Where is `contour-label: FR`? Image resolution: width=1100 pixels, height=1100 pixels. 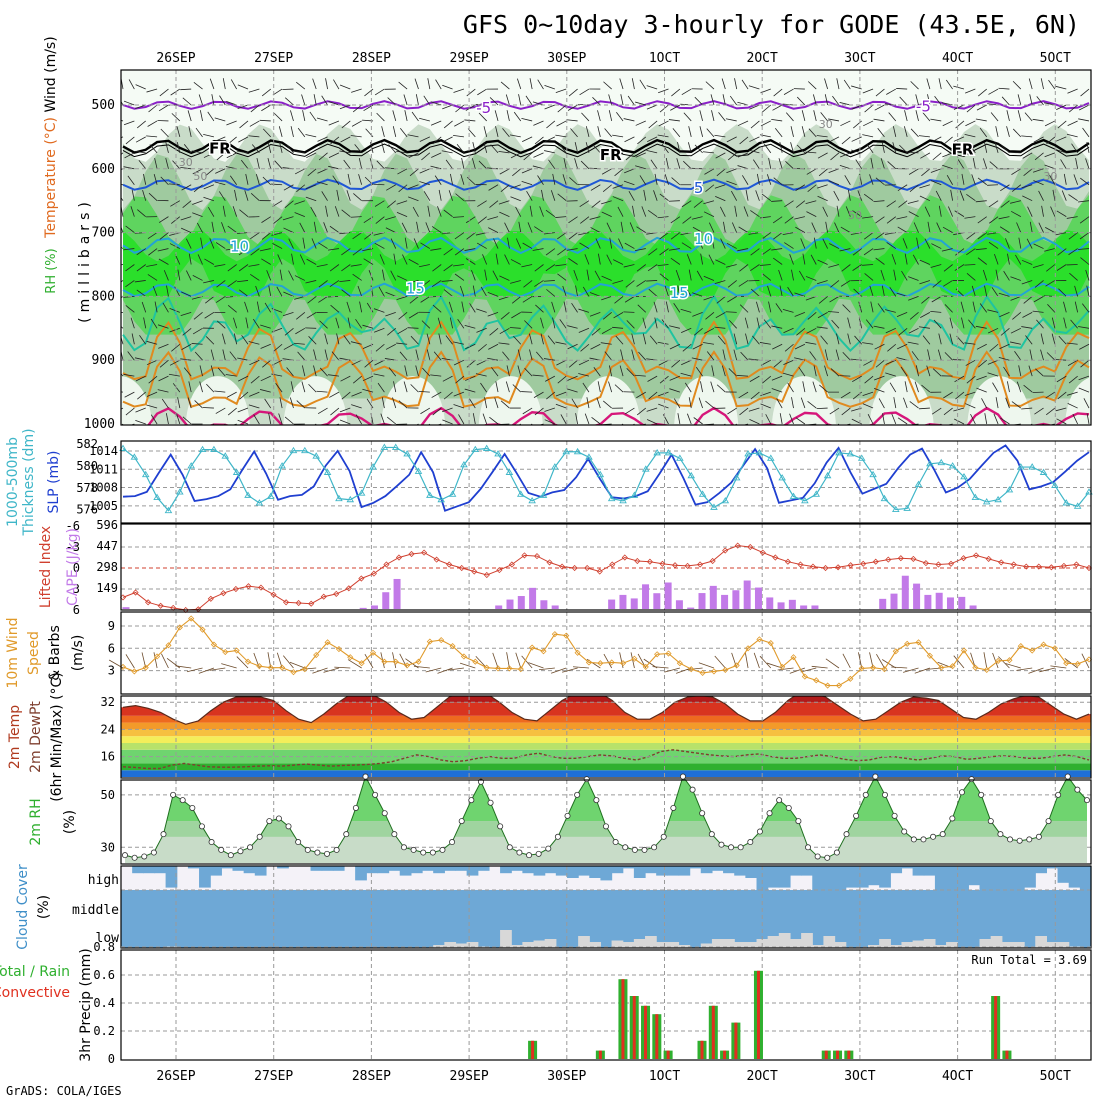
contour-label: FR is located at coordinates (611, 155).